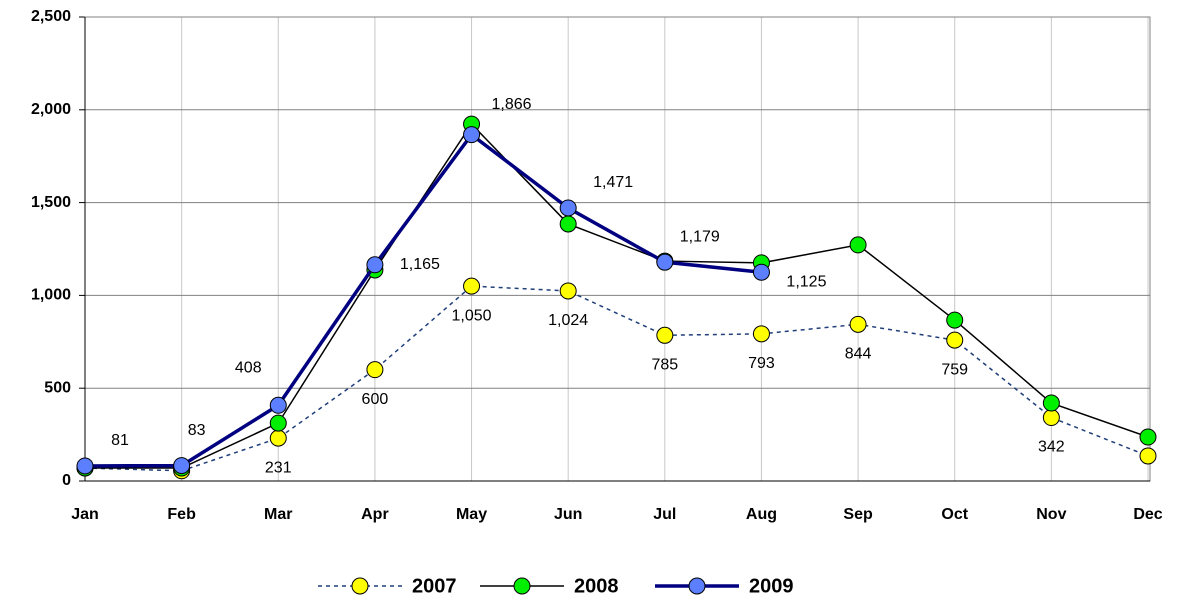 Image resolution: width=1177 pixels, height=606 pixels. Describe the element at coordinates (1051, 514) in the screenshot. I see `x-tick-label: Nov` at that location.